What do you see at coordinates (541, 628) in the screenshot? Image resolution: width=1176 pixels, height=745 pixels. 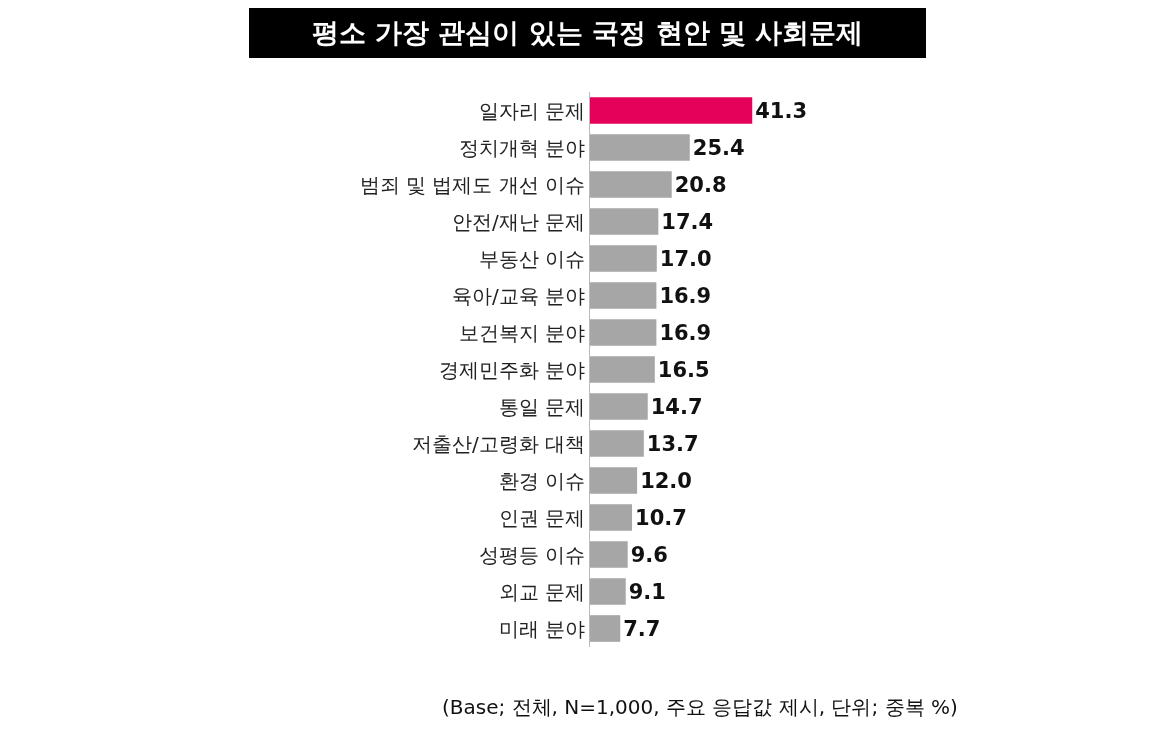 I see `y-tick-label: 미래 분야` at bounding box center [541, 628].